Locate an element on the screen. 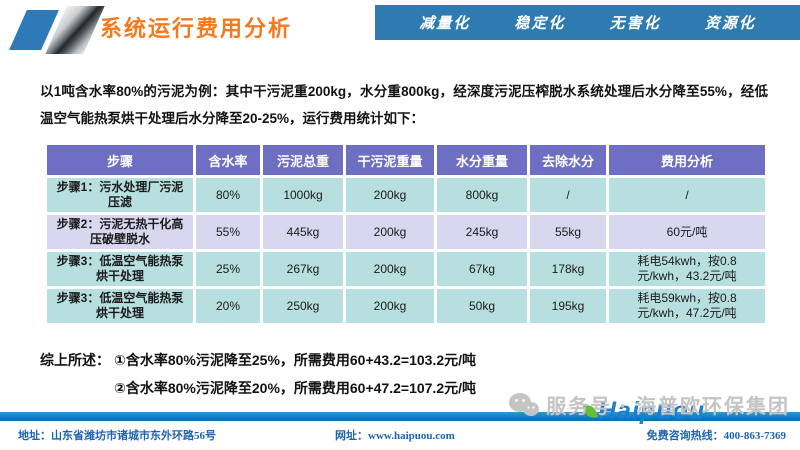  cell-removed-water: 178kg is located at coordinates (568, 269).